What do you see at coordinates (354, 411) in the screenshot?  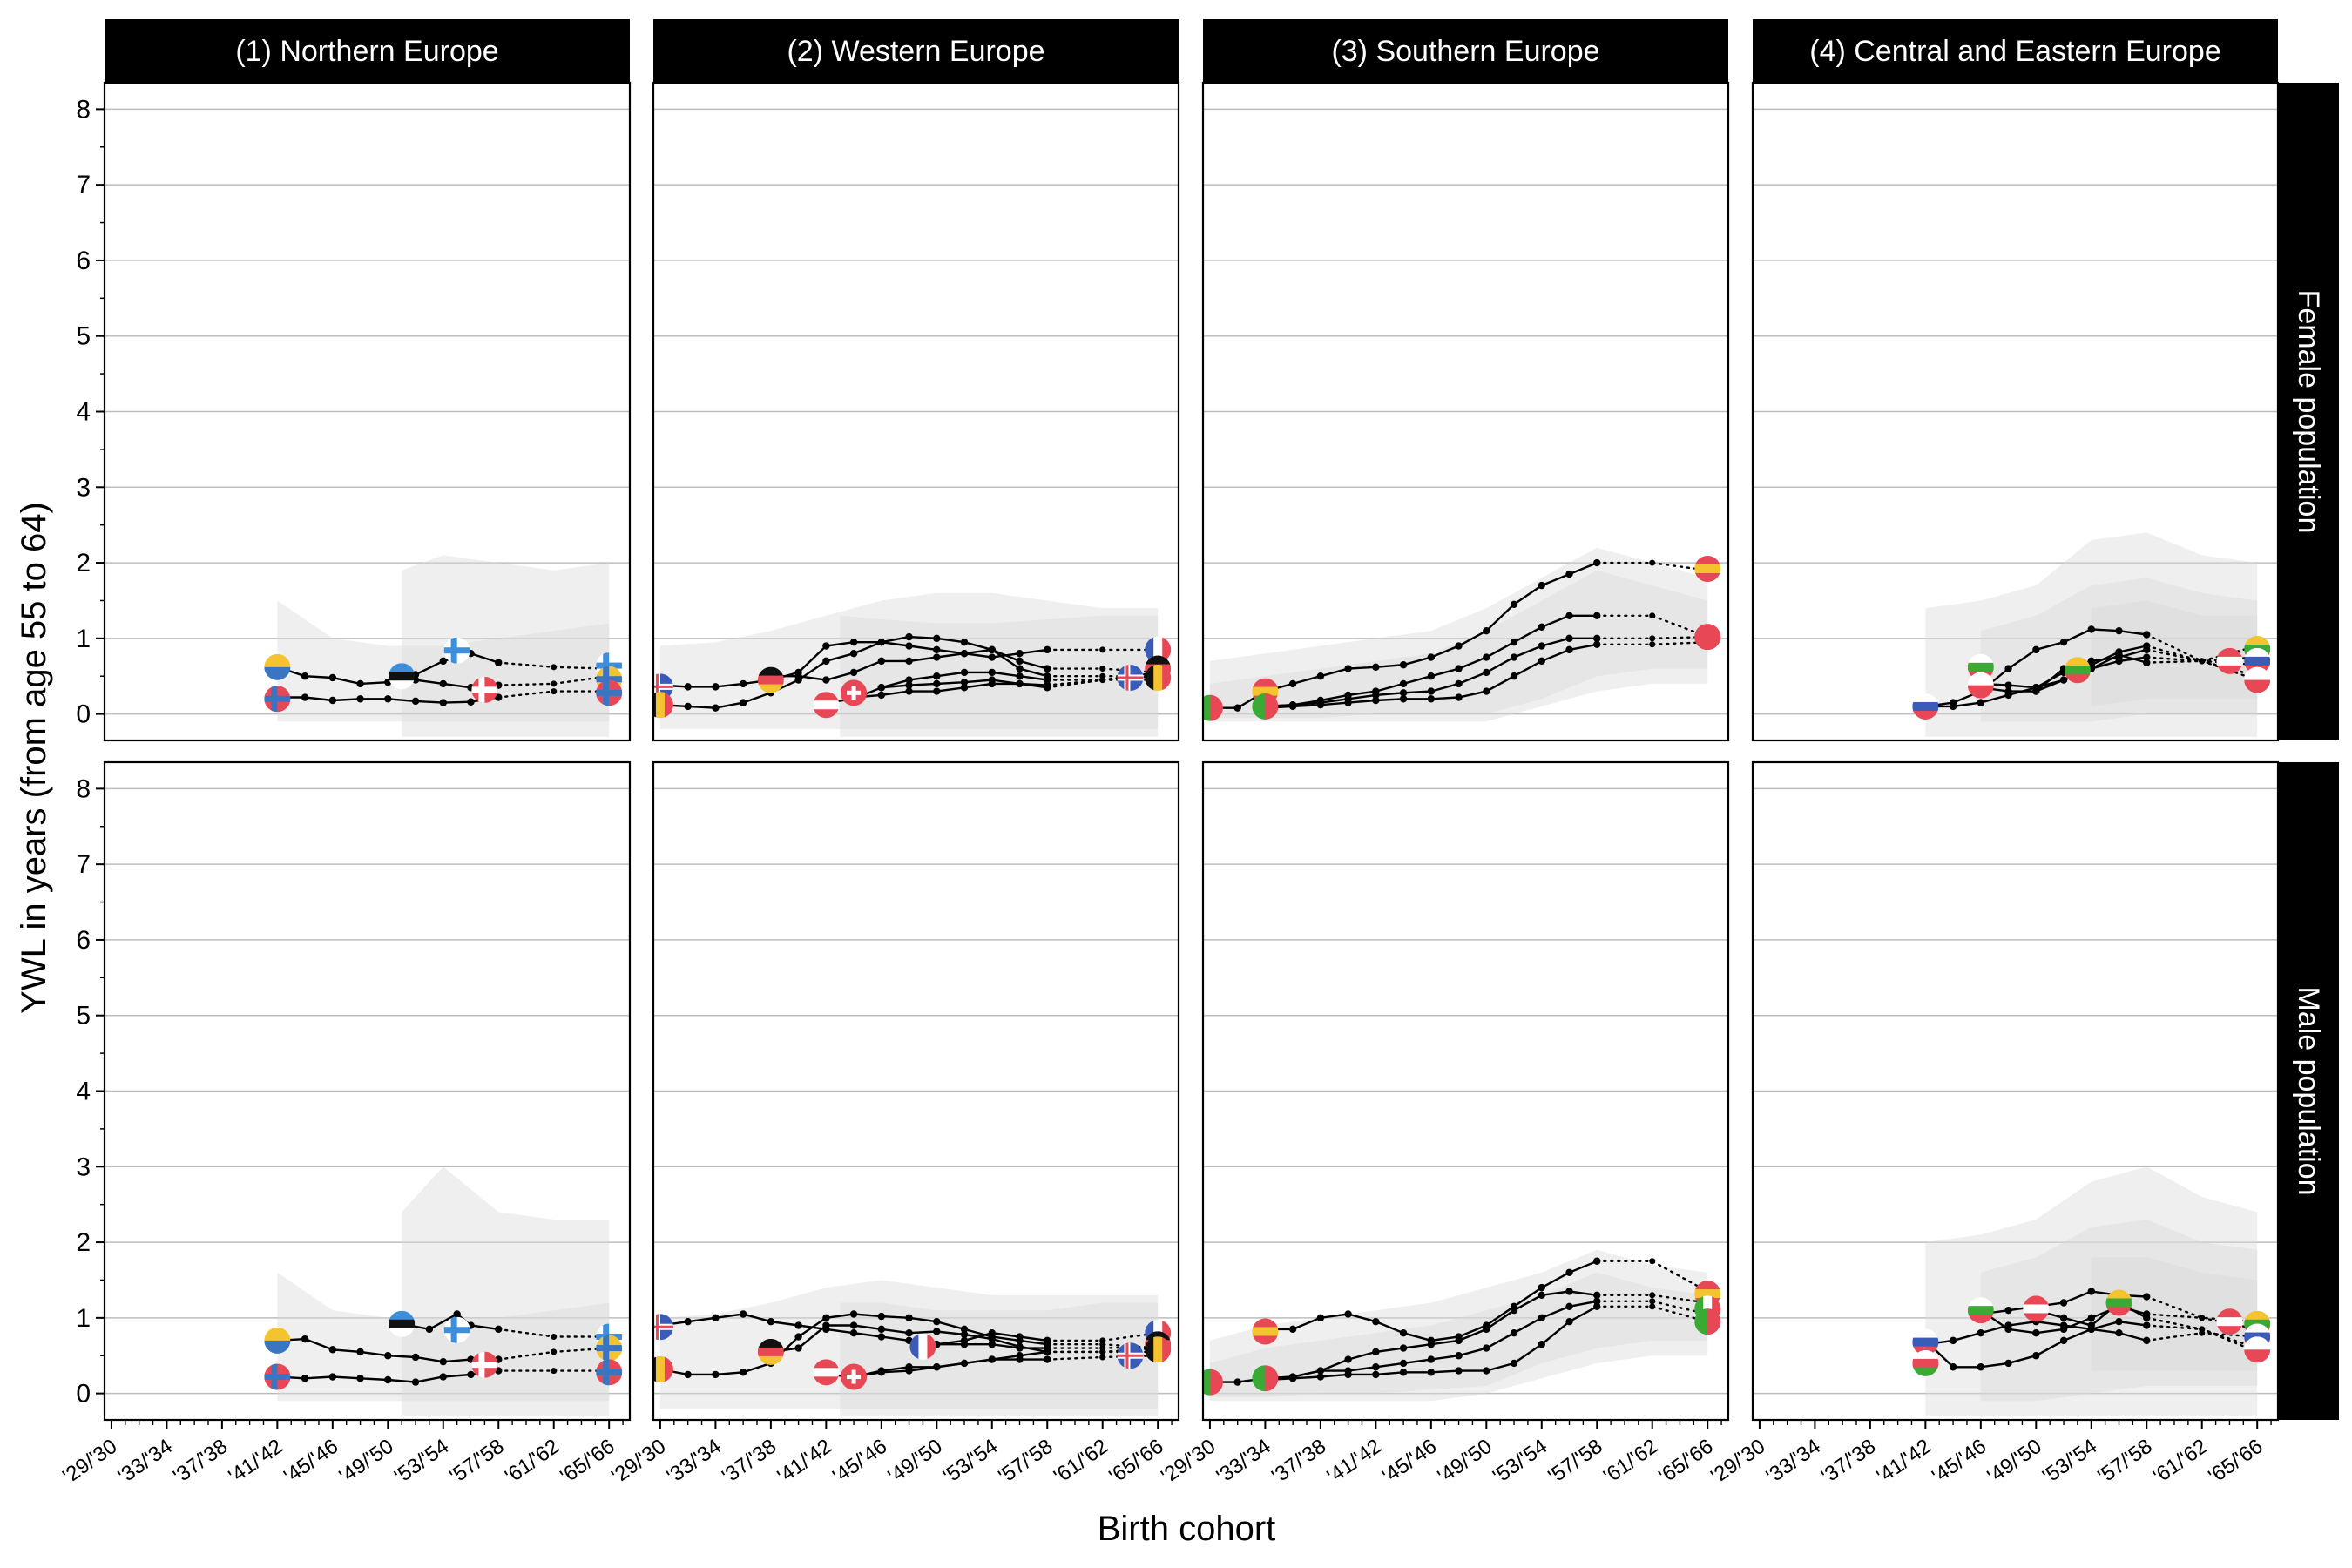 I see `panel-female-population-1-northern-europe: 0 1 2 3 4 5 6 7 8` at bounding box center [354, 411].